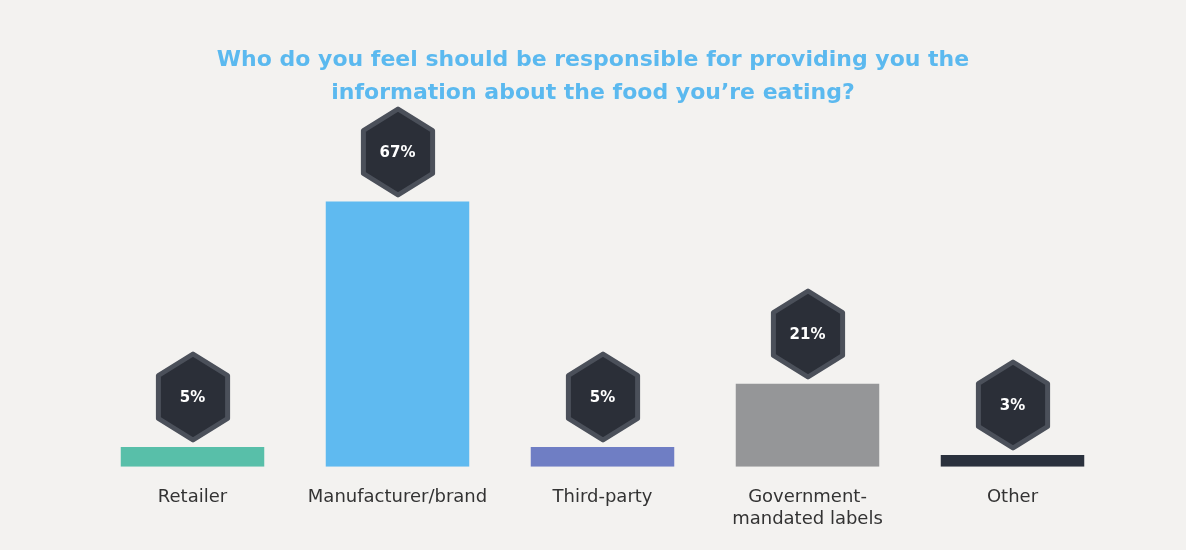 Image resolution: width=1186 pixels, height=550 pixels. Describe the element at coordinates (1012, 496) in the screenshot. I see `x-tick-label: Other` at that location.